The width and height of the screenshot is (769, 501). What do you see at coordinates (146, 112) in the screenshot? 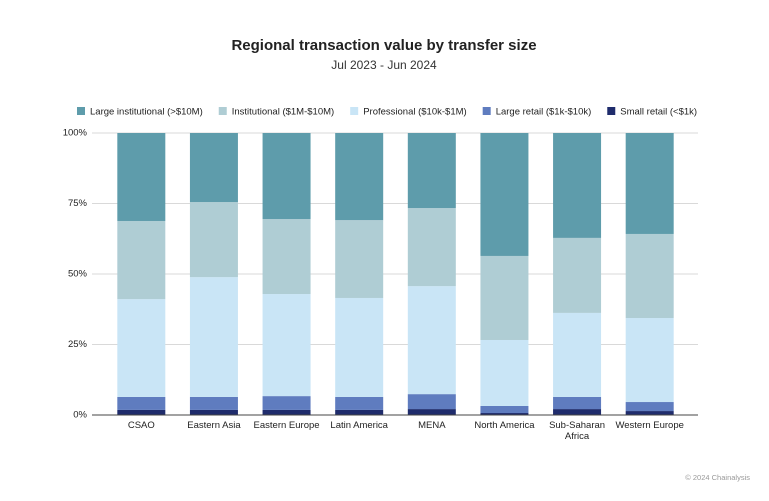
I see `legend-label: Large institutional (>$10M)` at bounding box center [146, 112].